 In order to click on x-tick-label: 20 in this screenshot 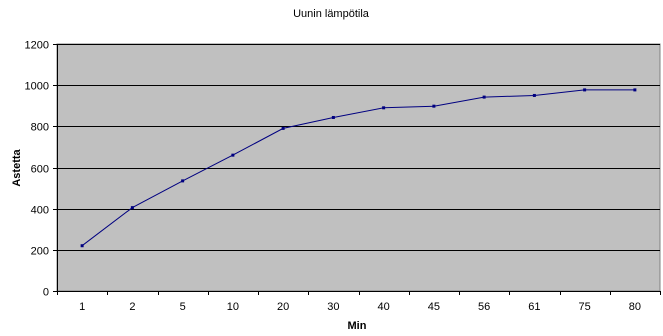, I will do `click(283, 307)`.